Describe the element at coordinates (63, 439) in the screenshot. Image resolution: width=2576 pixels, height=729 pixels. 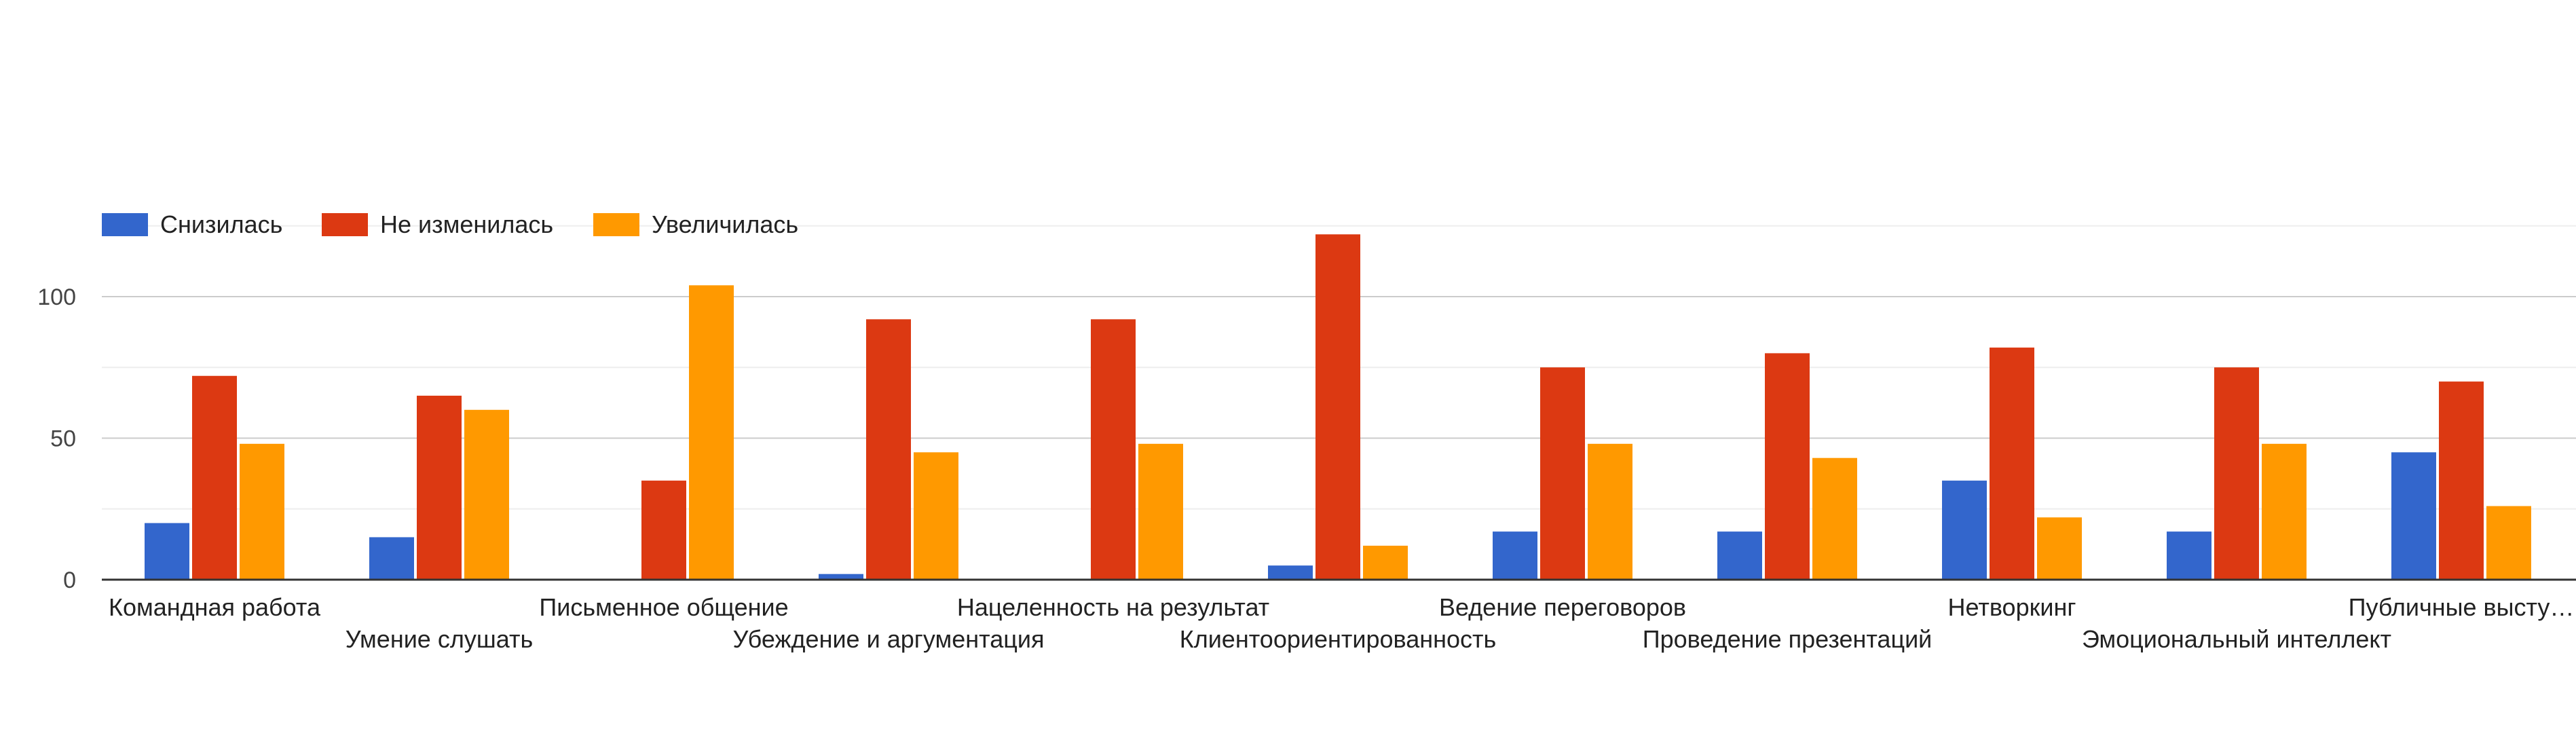
I see `y-tick-label: 50` at that location.